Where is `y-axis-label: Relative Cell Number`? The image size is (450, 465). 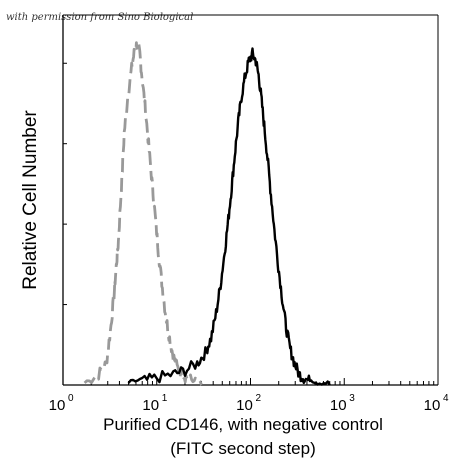 y-axis-label: Relative Cell Number is located at coordinates (30, 200).